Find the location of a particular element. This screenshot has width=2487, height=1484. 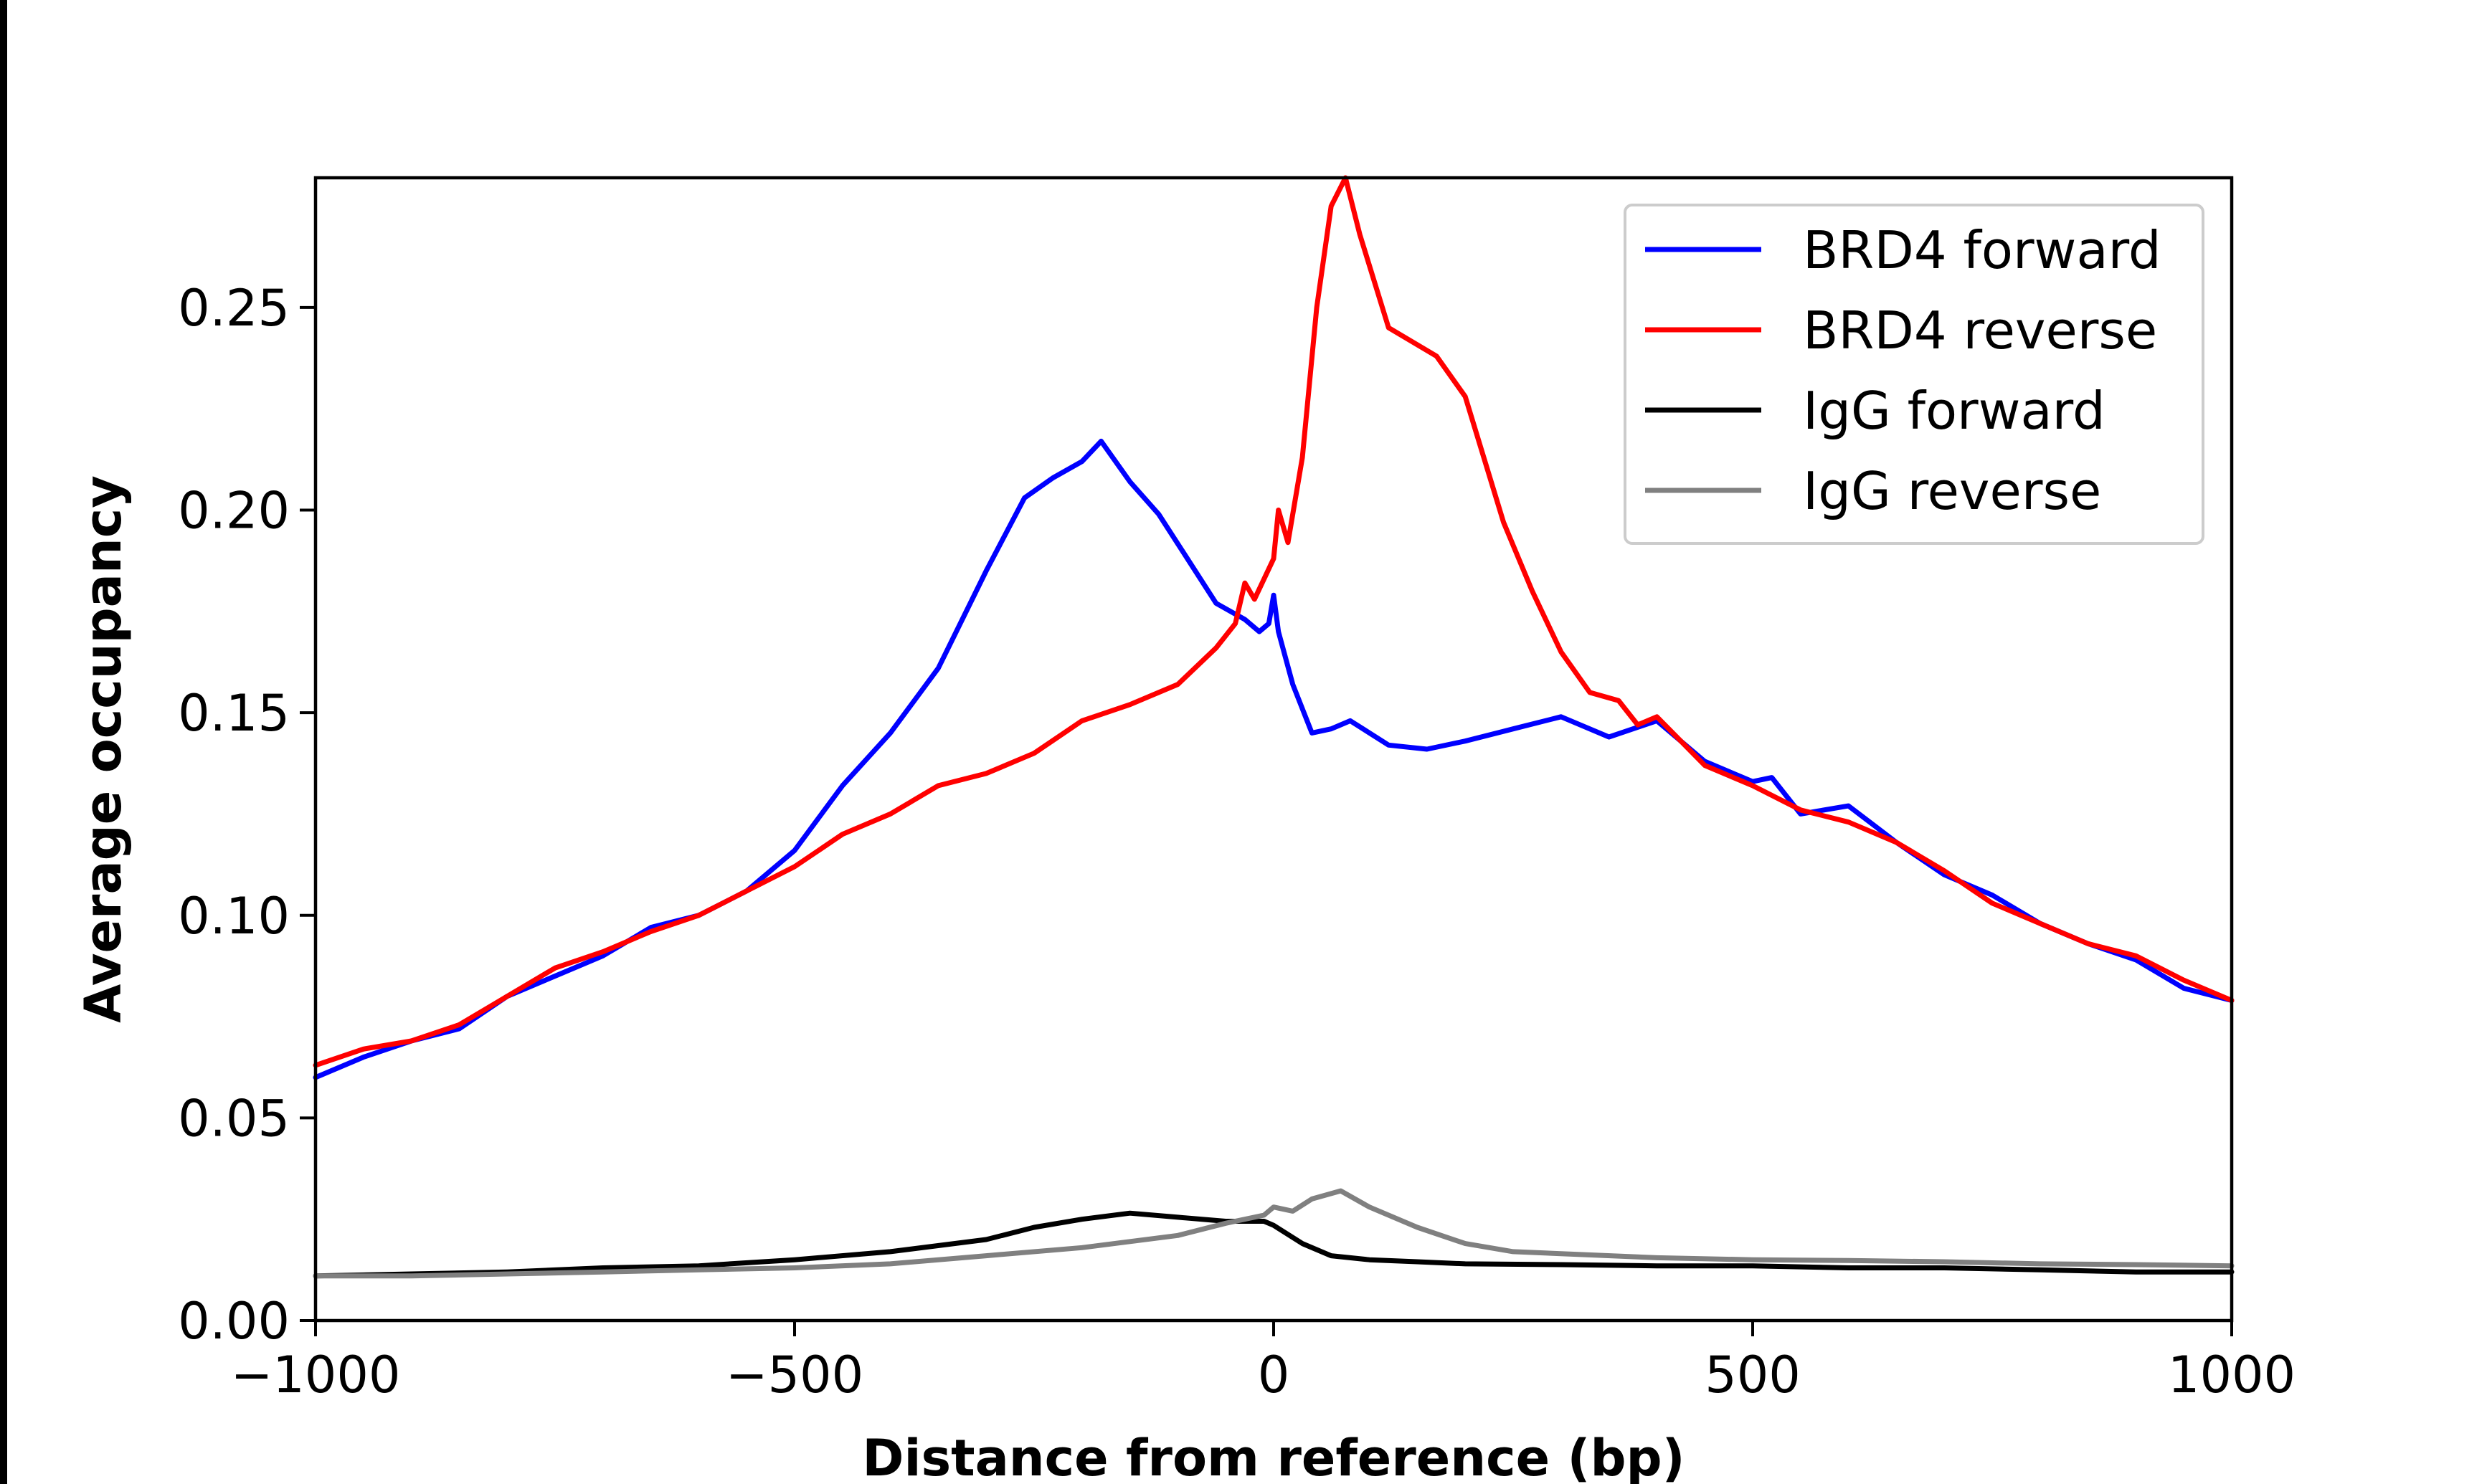

x-axis-title: Distance from reference (bp) is located at coordinates (1273, 1457).